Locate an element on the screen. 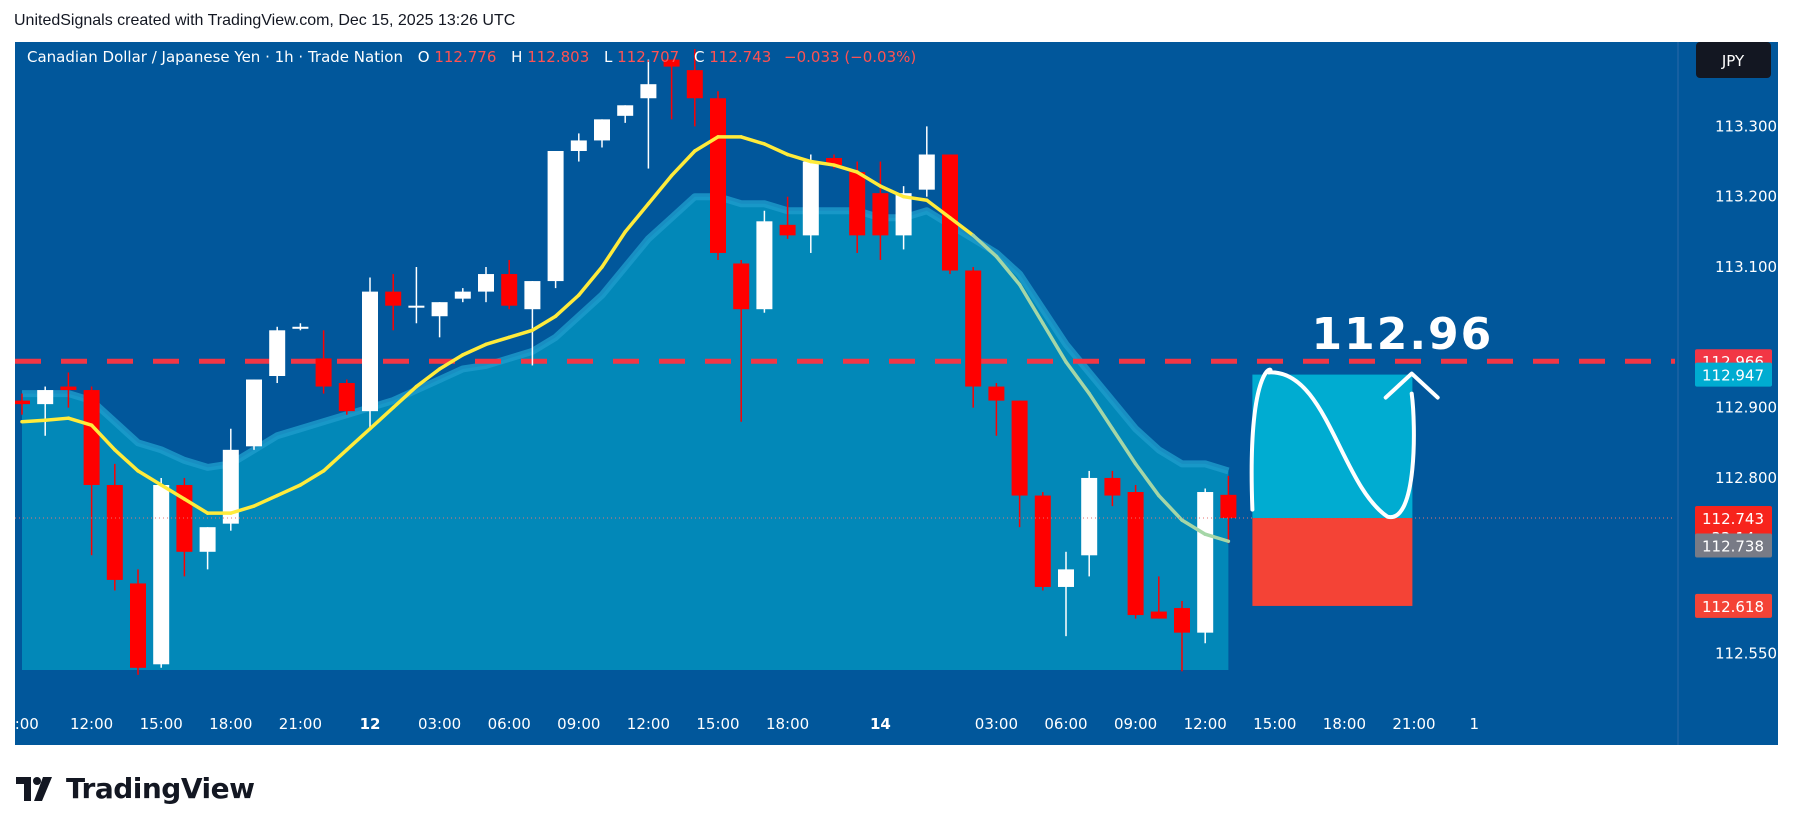  ema-price-tag-label: 112.738 is located at coordinates (1733, 546).